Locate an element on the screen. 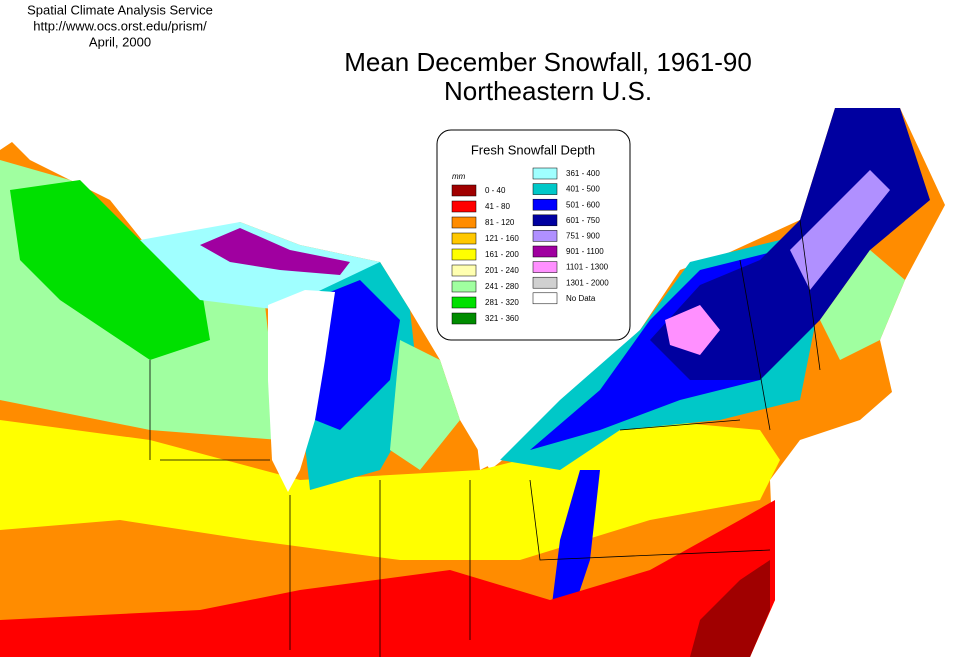 This screenshot has width=954, height=657. legend-unit: mm is located at coordinates (459, 176).